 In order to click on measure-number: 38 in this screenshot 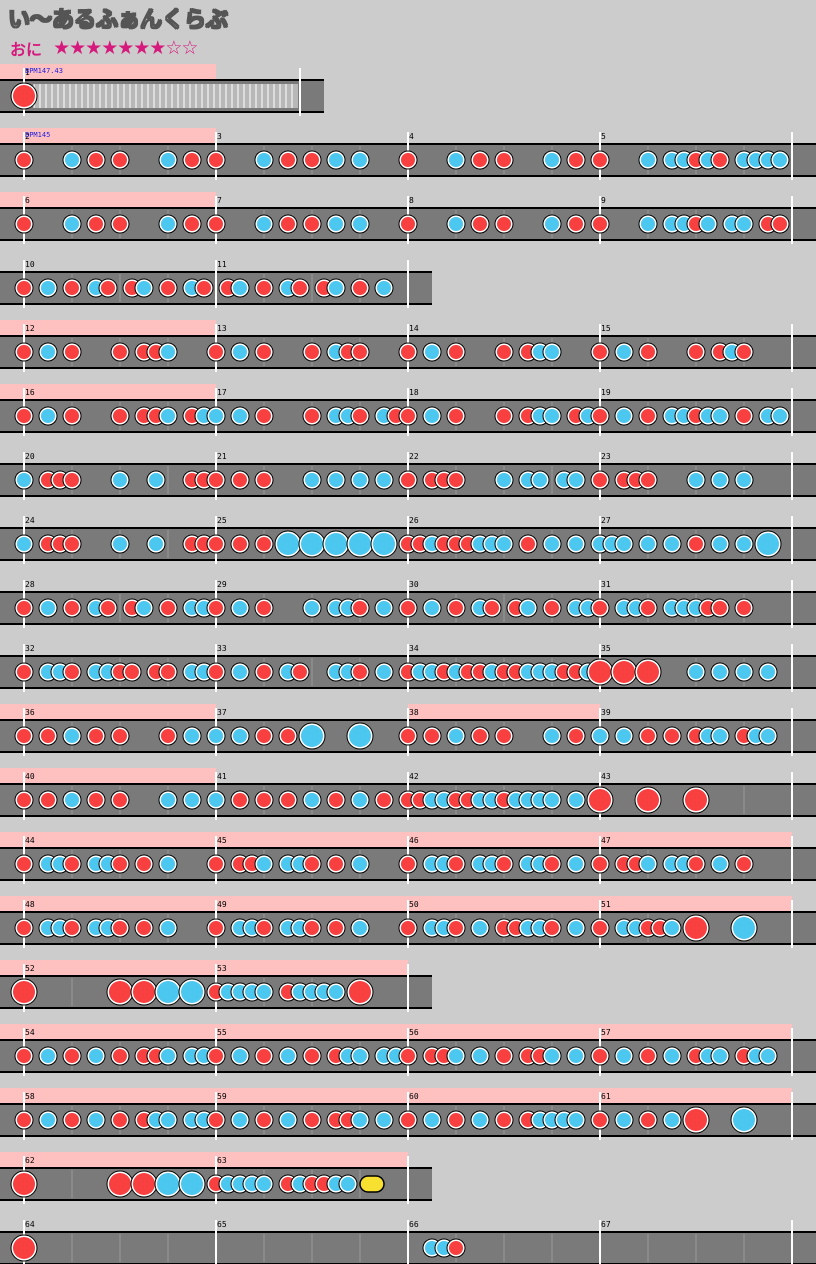, I will do `click(414, 712)`.